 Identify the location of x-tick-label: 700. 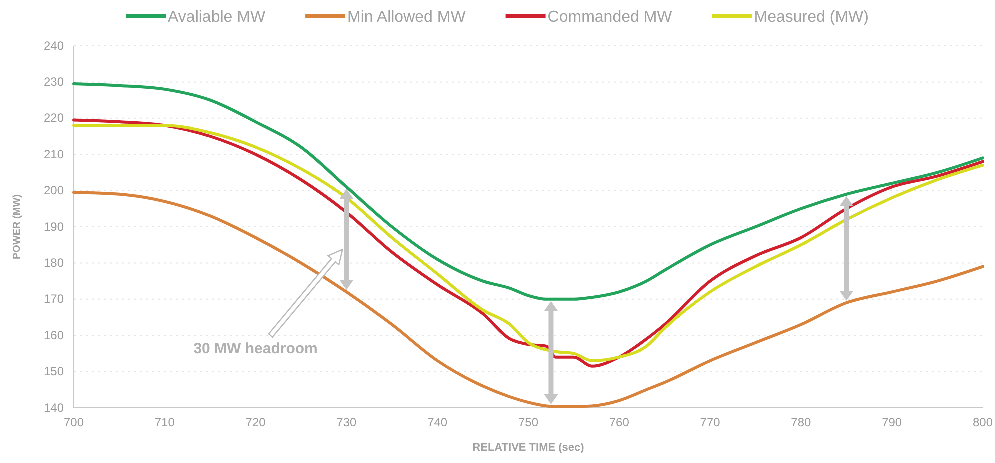
(74, 423).